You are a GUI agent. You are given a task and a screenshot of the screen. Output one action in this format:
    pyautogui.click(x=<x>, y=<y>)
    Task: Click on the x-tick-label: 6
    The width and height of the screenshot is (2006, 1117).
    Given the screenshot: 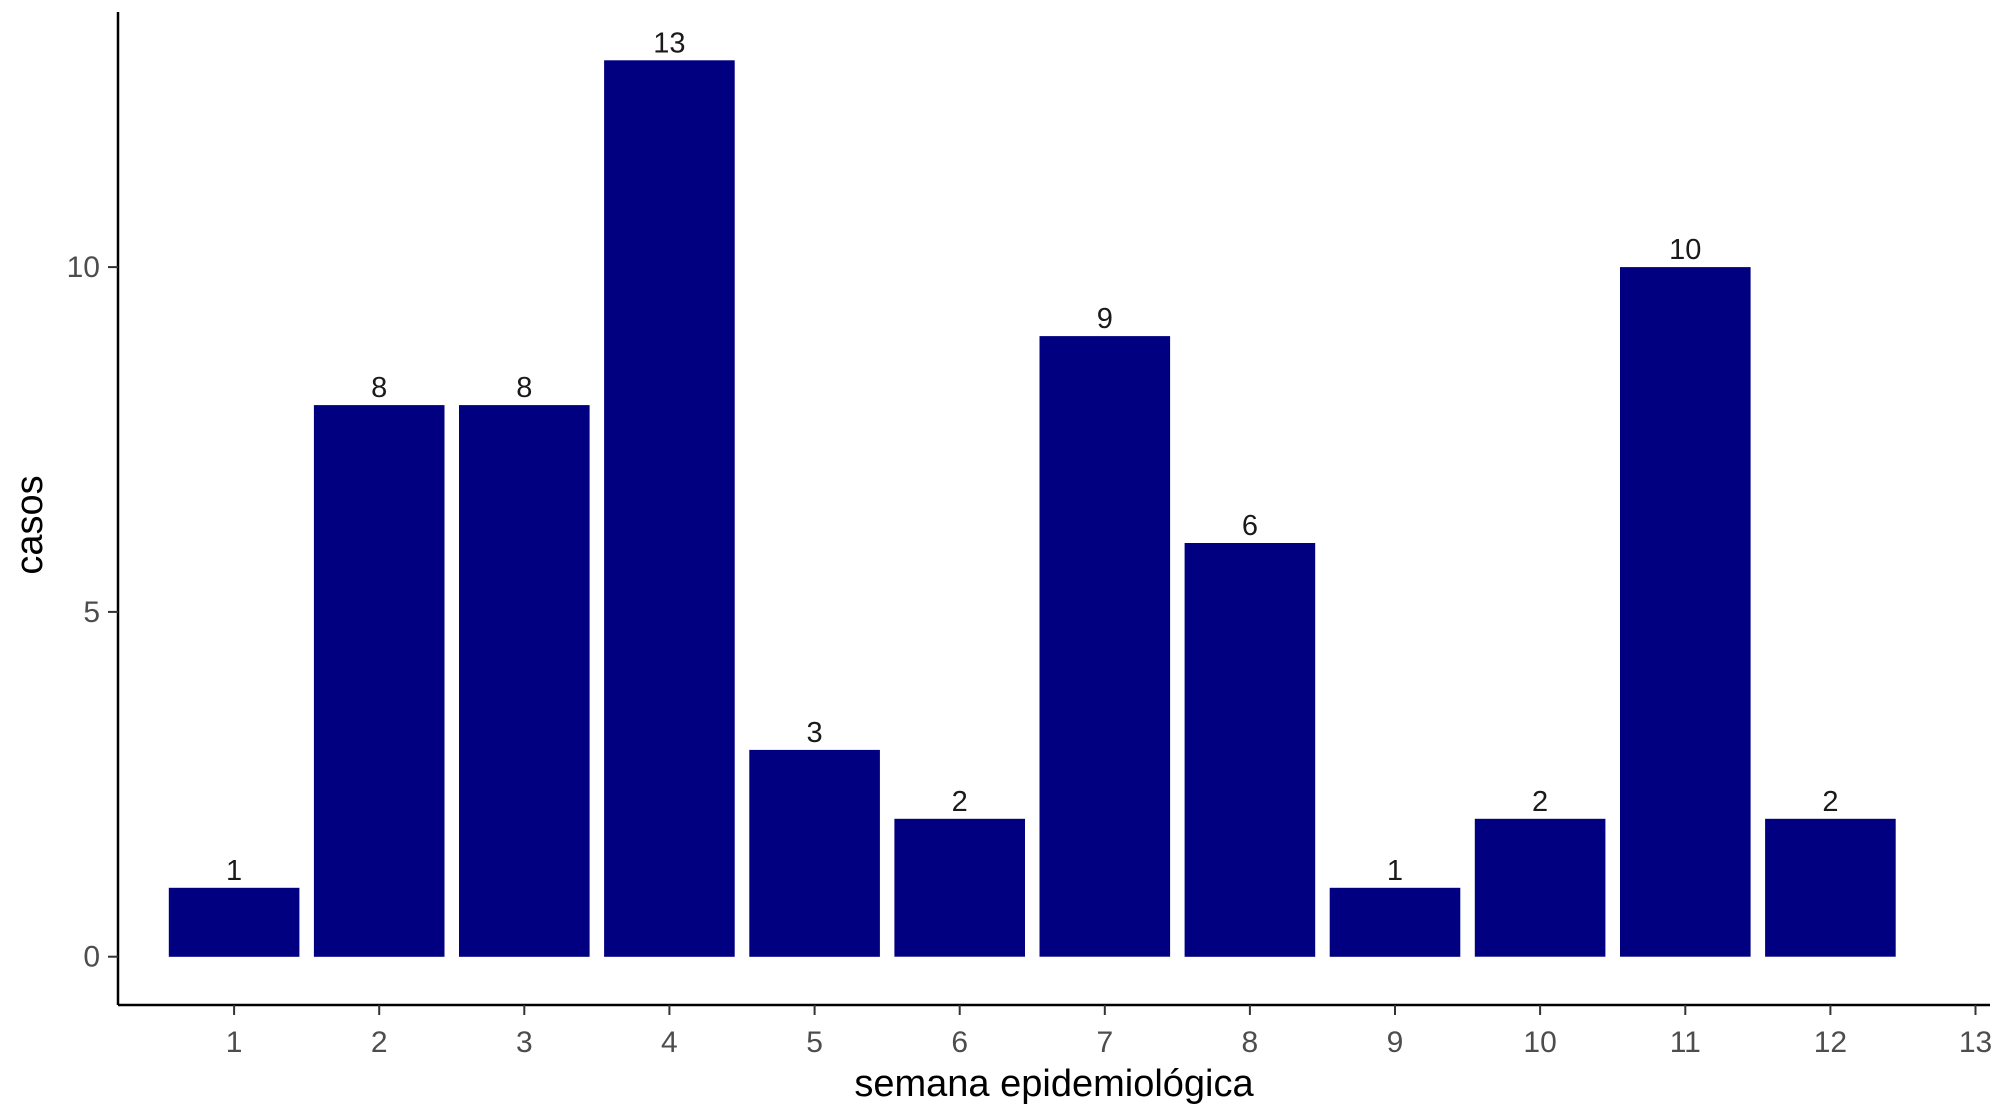 What is the action you would take?
    pyautogui.click(x=959, y=1042)
    